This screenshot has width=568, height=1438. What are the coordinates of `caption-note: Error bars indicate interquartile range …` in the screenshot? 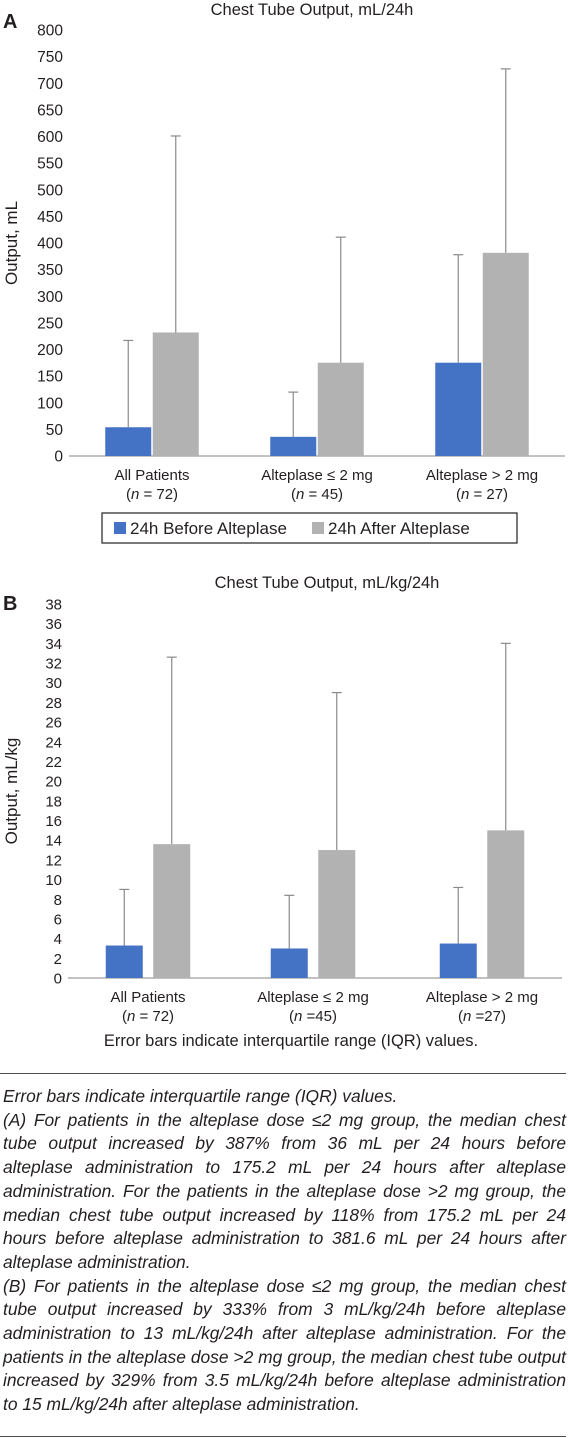 It's located at (200, 1096).